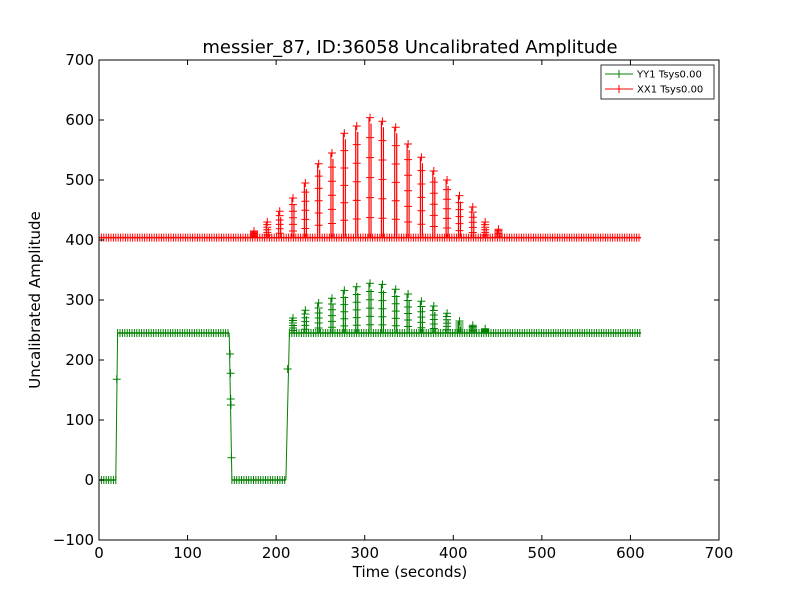  What do you see at coordinates (669, 75) in the screenshot?
I see `legend-label-yy1: YY1 Tsys0.00` at bounding box center [669, 75].